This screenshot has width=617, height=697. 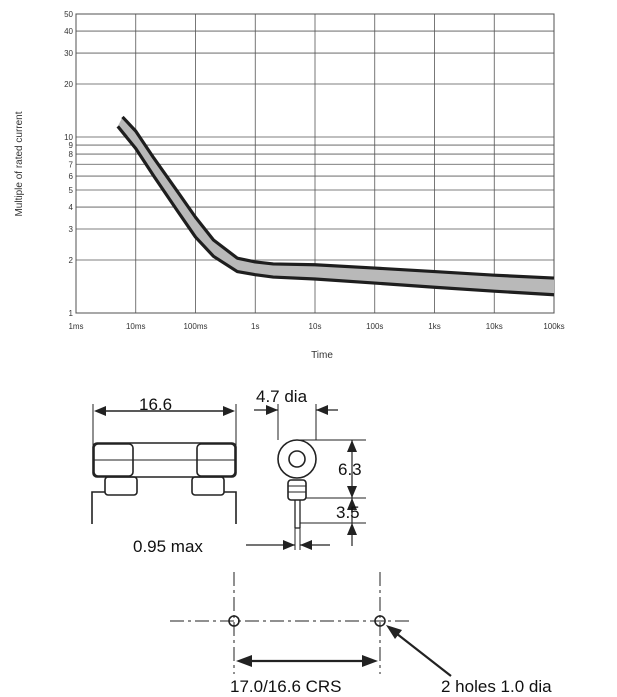 I want to click on lead-length-dimension-label: 3.5, so click(x=348, y=512).